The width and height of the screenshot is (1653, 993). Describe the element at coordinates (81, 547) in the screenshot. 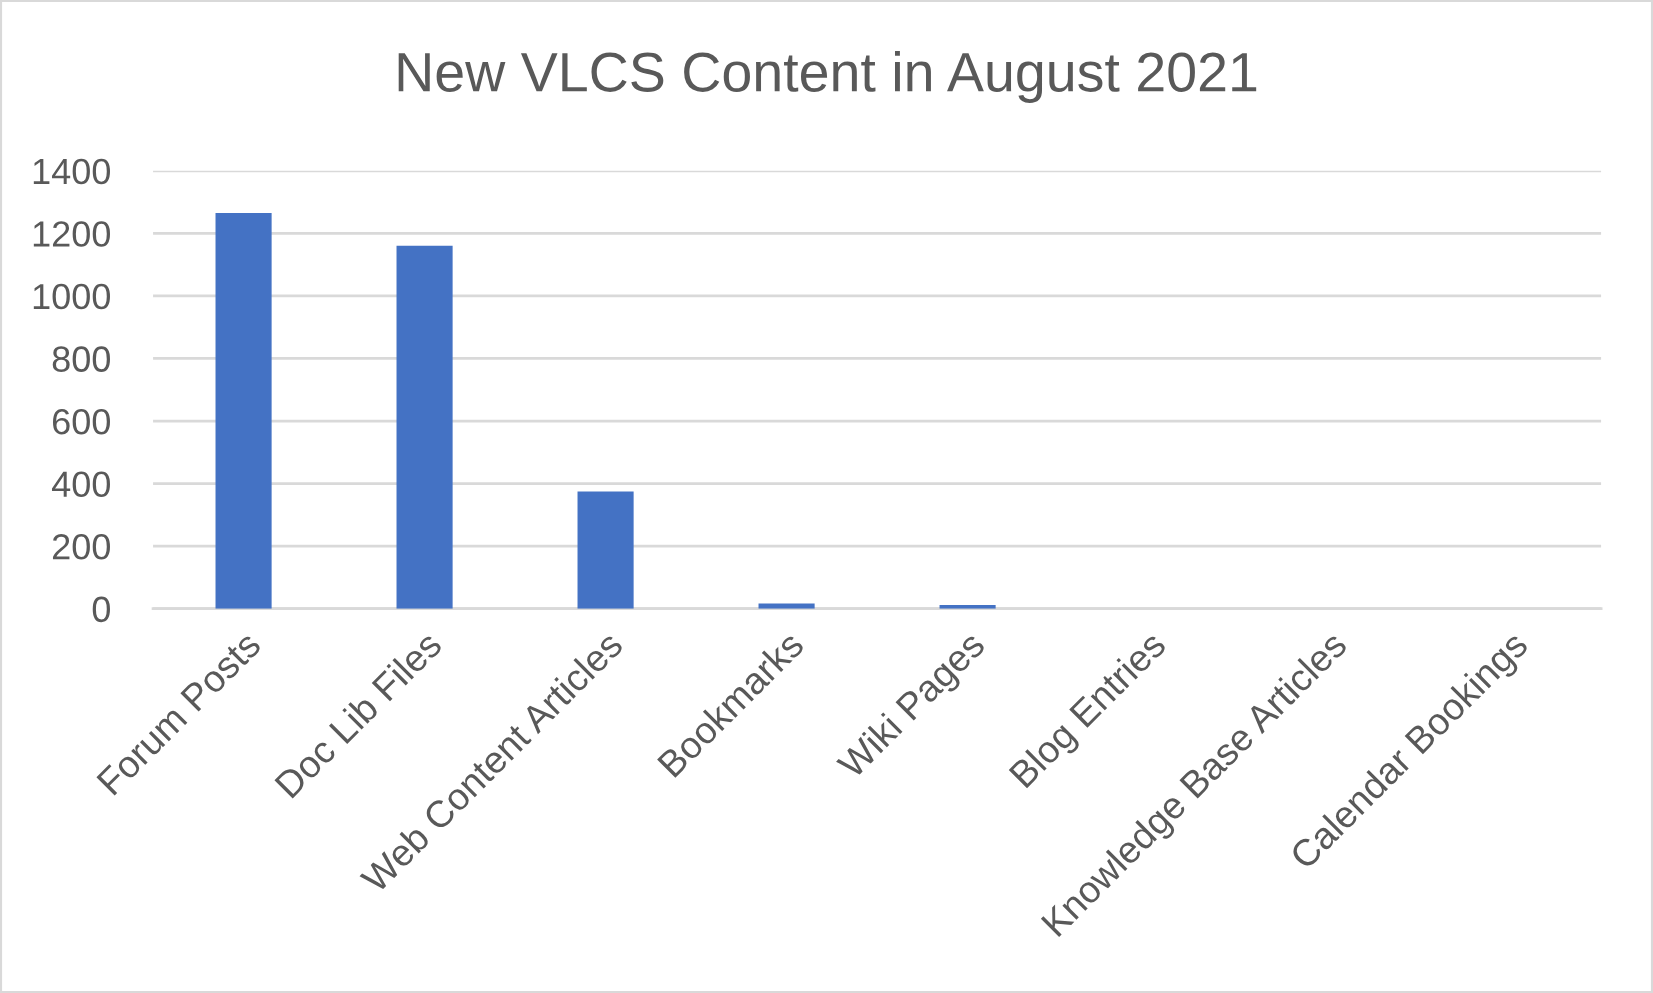

I see `y-tick-label: 200` at that location.